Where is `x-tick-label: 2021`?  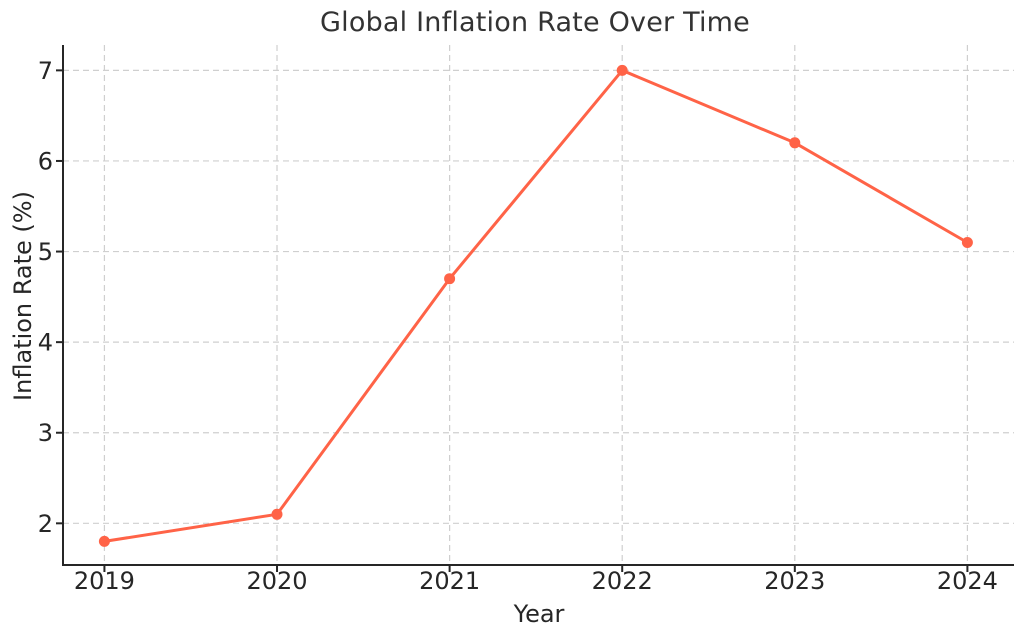
x-tick-label: 2021 is located at coordinates (449, 581).